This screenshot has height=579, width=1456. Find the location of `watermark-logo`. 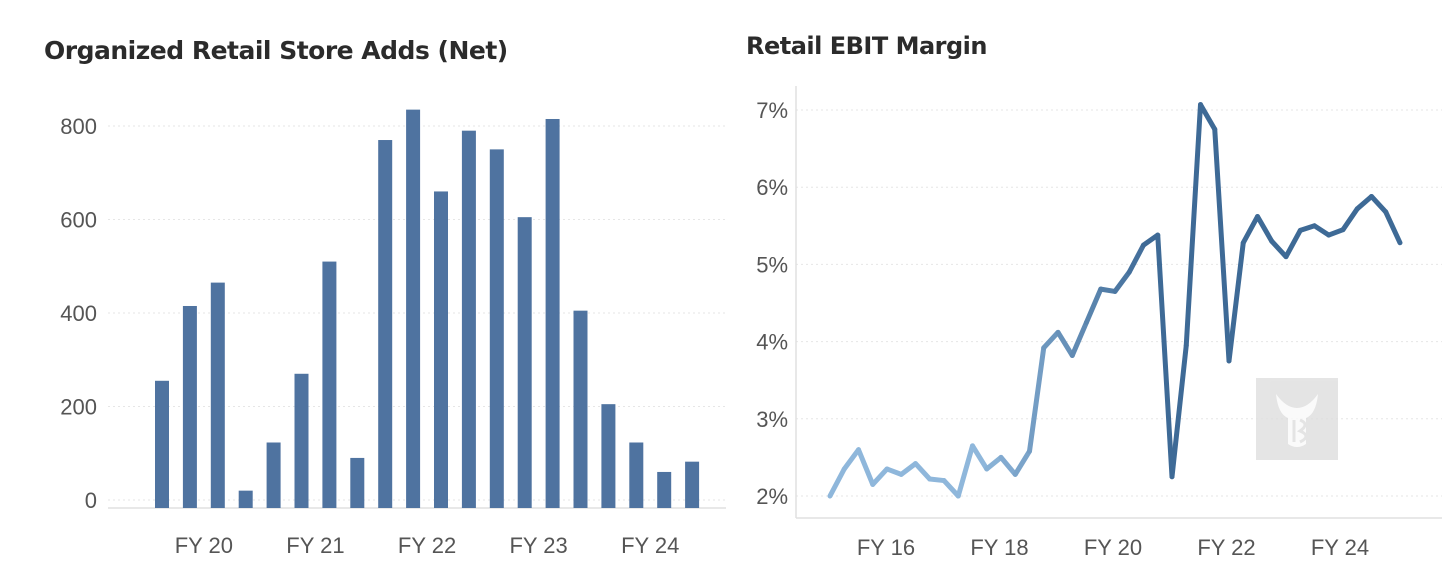

watermark-logo is located at coordinates (1297, 419).